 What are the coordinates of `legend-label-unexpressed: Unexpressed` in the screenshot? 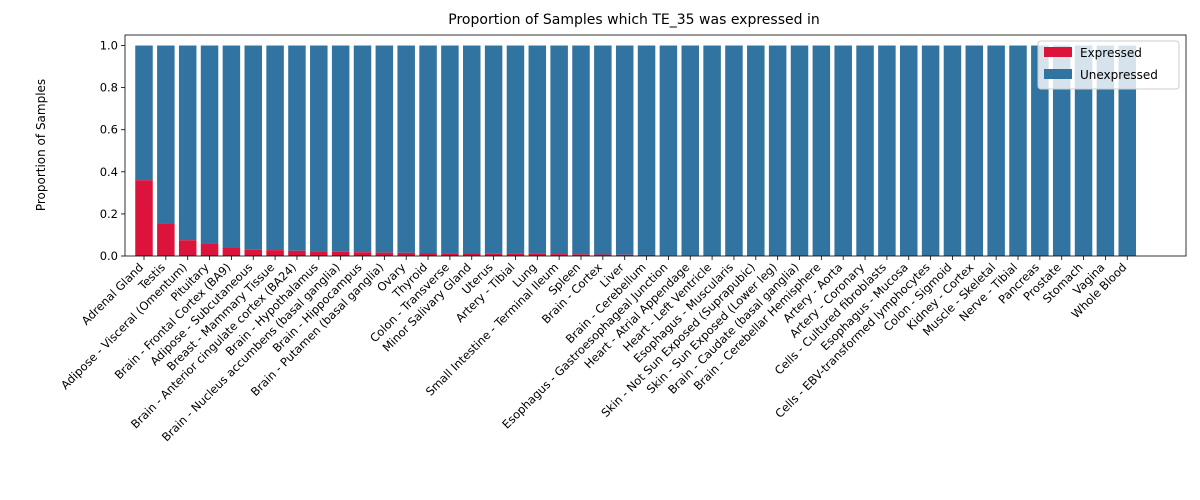 It's located at (1119, 75).